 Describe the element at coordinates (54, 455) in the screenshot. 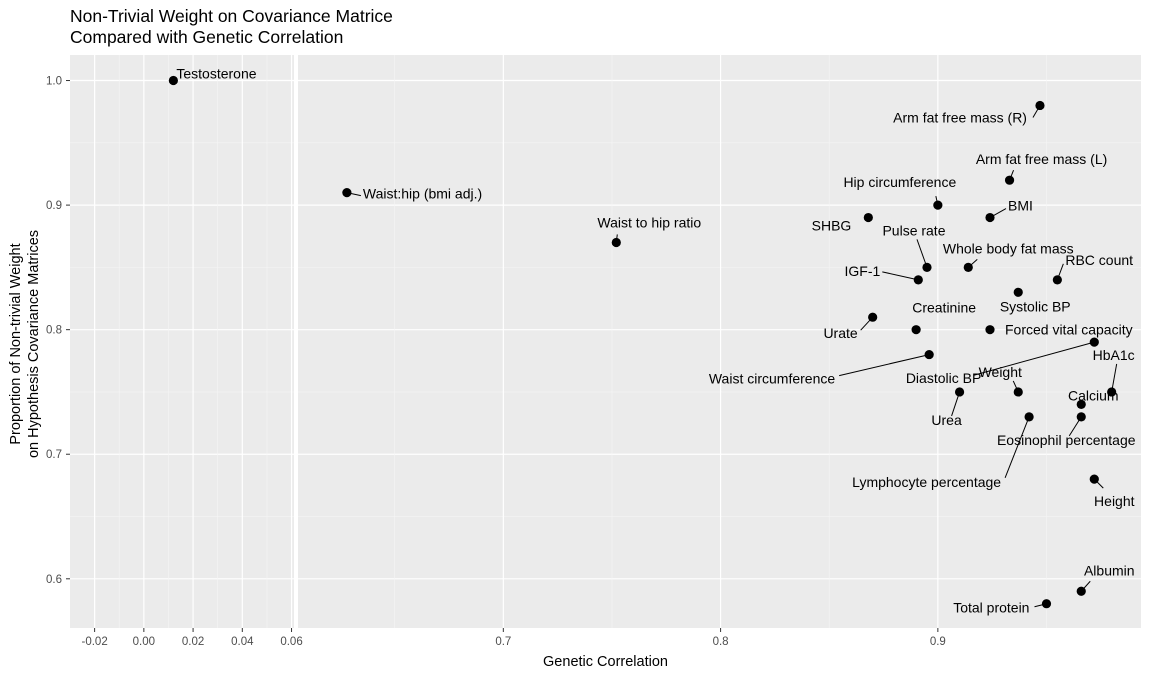

I see `y-tick-label: 0.7` at that location.